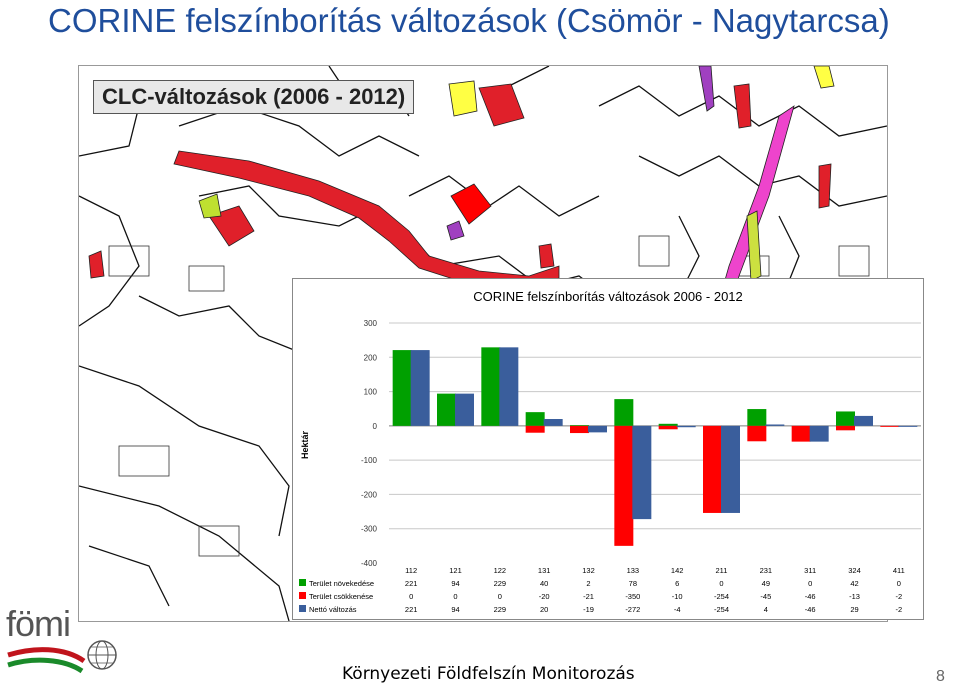  What do you see at coordinates (677, 596) in the screenshot?
I see `data-label: -10` at bounding box center [677, 596].